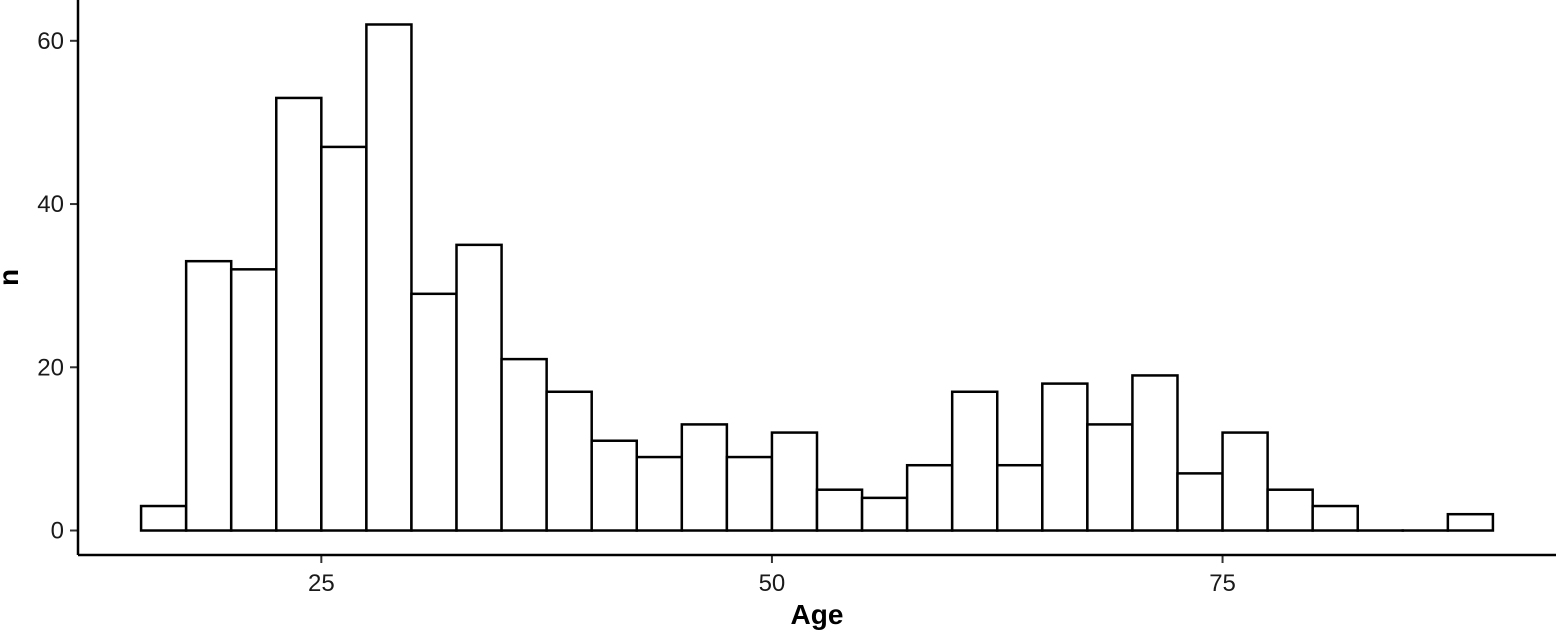 The width and height of the screenshot is (1559, 633). Describe the element at coordinates (50, 204) in the screenshot. I see `y-tick-label: 40` at that location.